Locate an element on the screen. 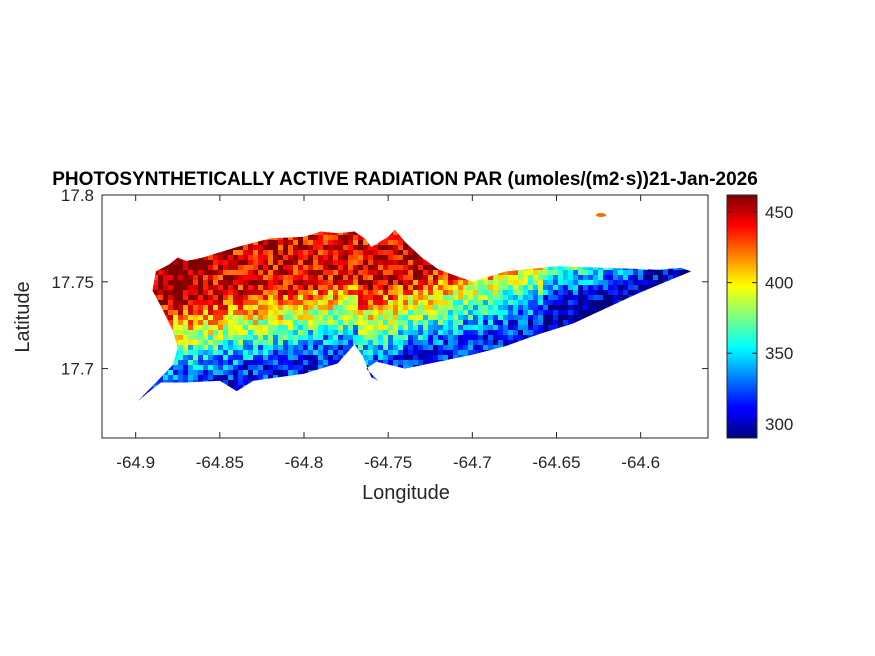 This screenshot has height=656, width=875. y-tick-label: 17.75 is located at coordinates (72, 282).